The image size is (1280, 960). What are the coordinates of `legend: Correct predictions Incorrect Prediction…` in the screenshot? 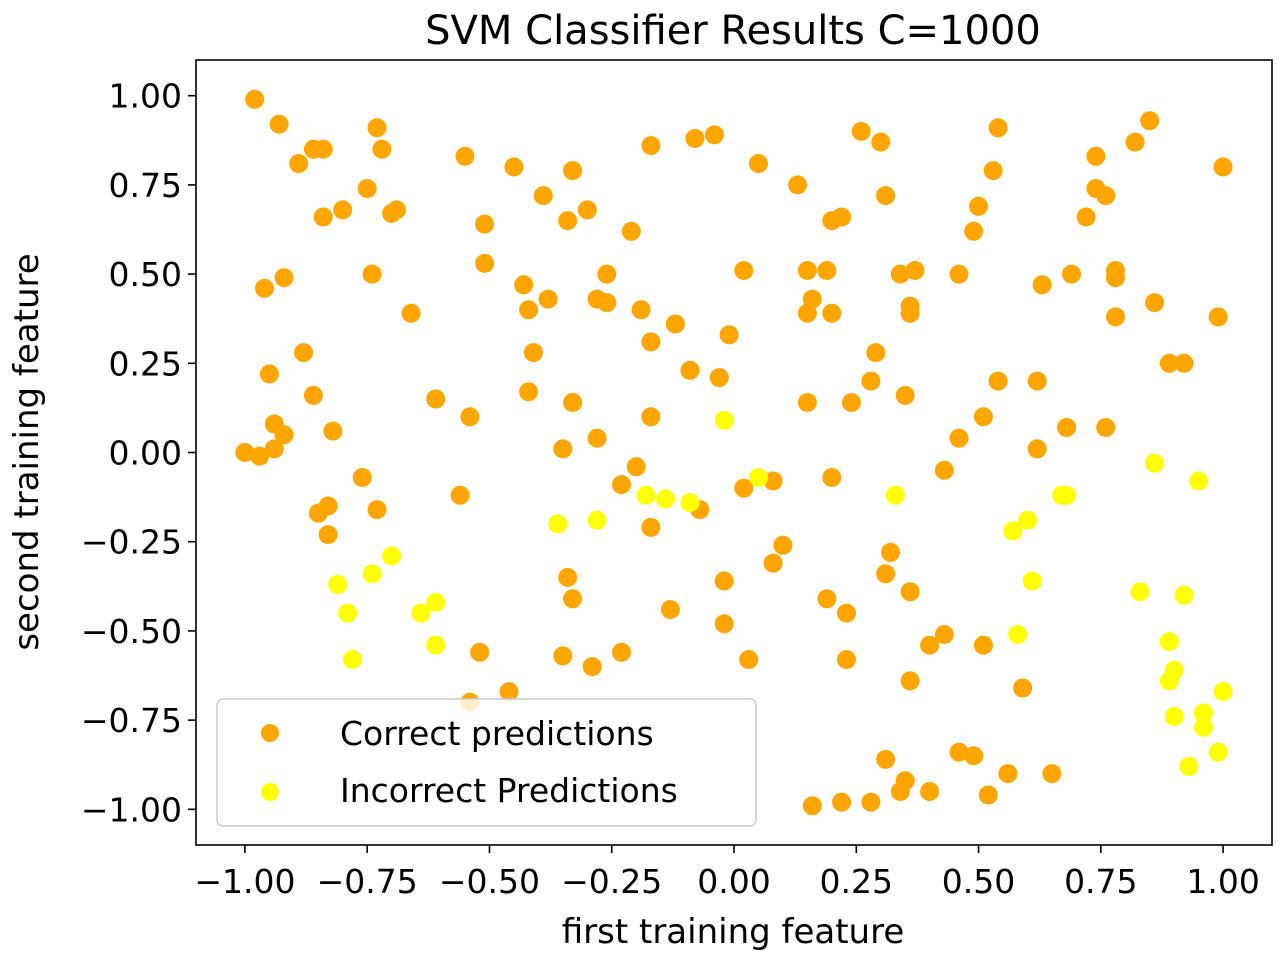 It's located at (486, 762).